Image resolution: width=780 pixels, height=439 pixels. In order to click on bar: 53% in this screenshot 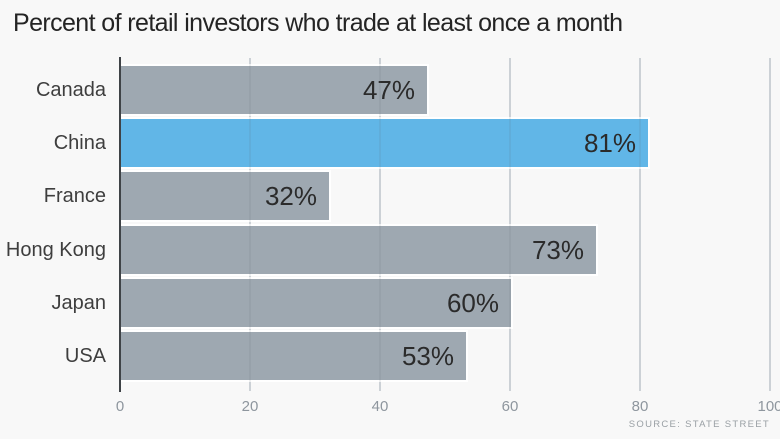, I will do `click(294, 356)`.